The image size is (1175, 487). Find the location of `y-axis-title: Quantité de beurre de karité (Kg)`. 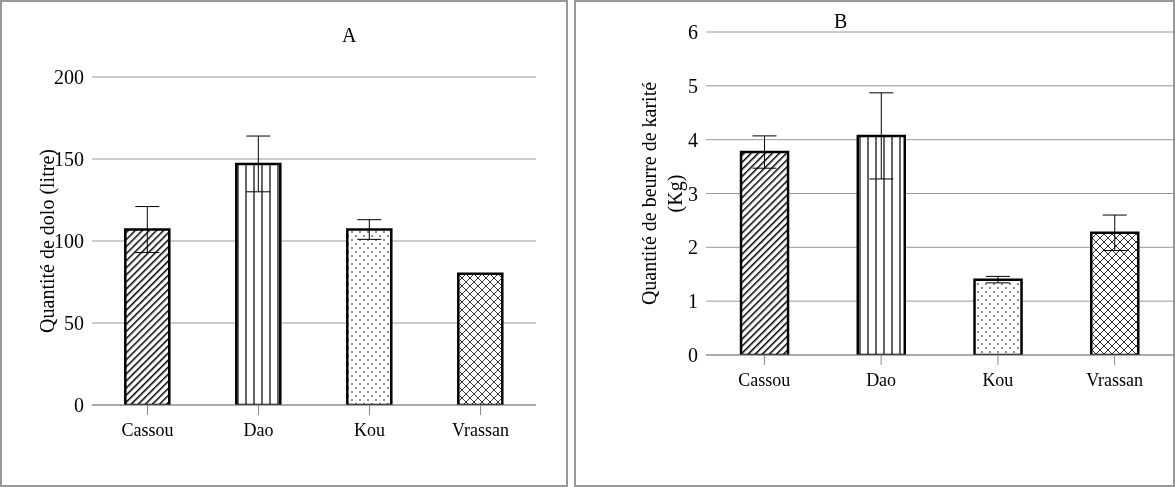

y-axis-title: Quantité de beurre de karité (Kg) is located at coordinates (662, 193).